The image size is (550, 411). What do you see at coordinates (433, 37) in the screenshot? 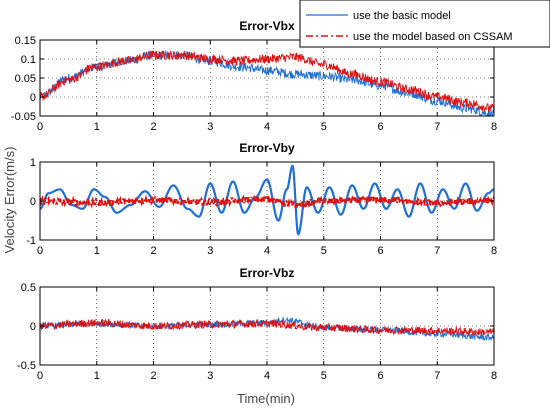
I see `legend-label-cssam: use the model based on CSSAM` at bounding box center [433, 37].